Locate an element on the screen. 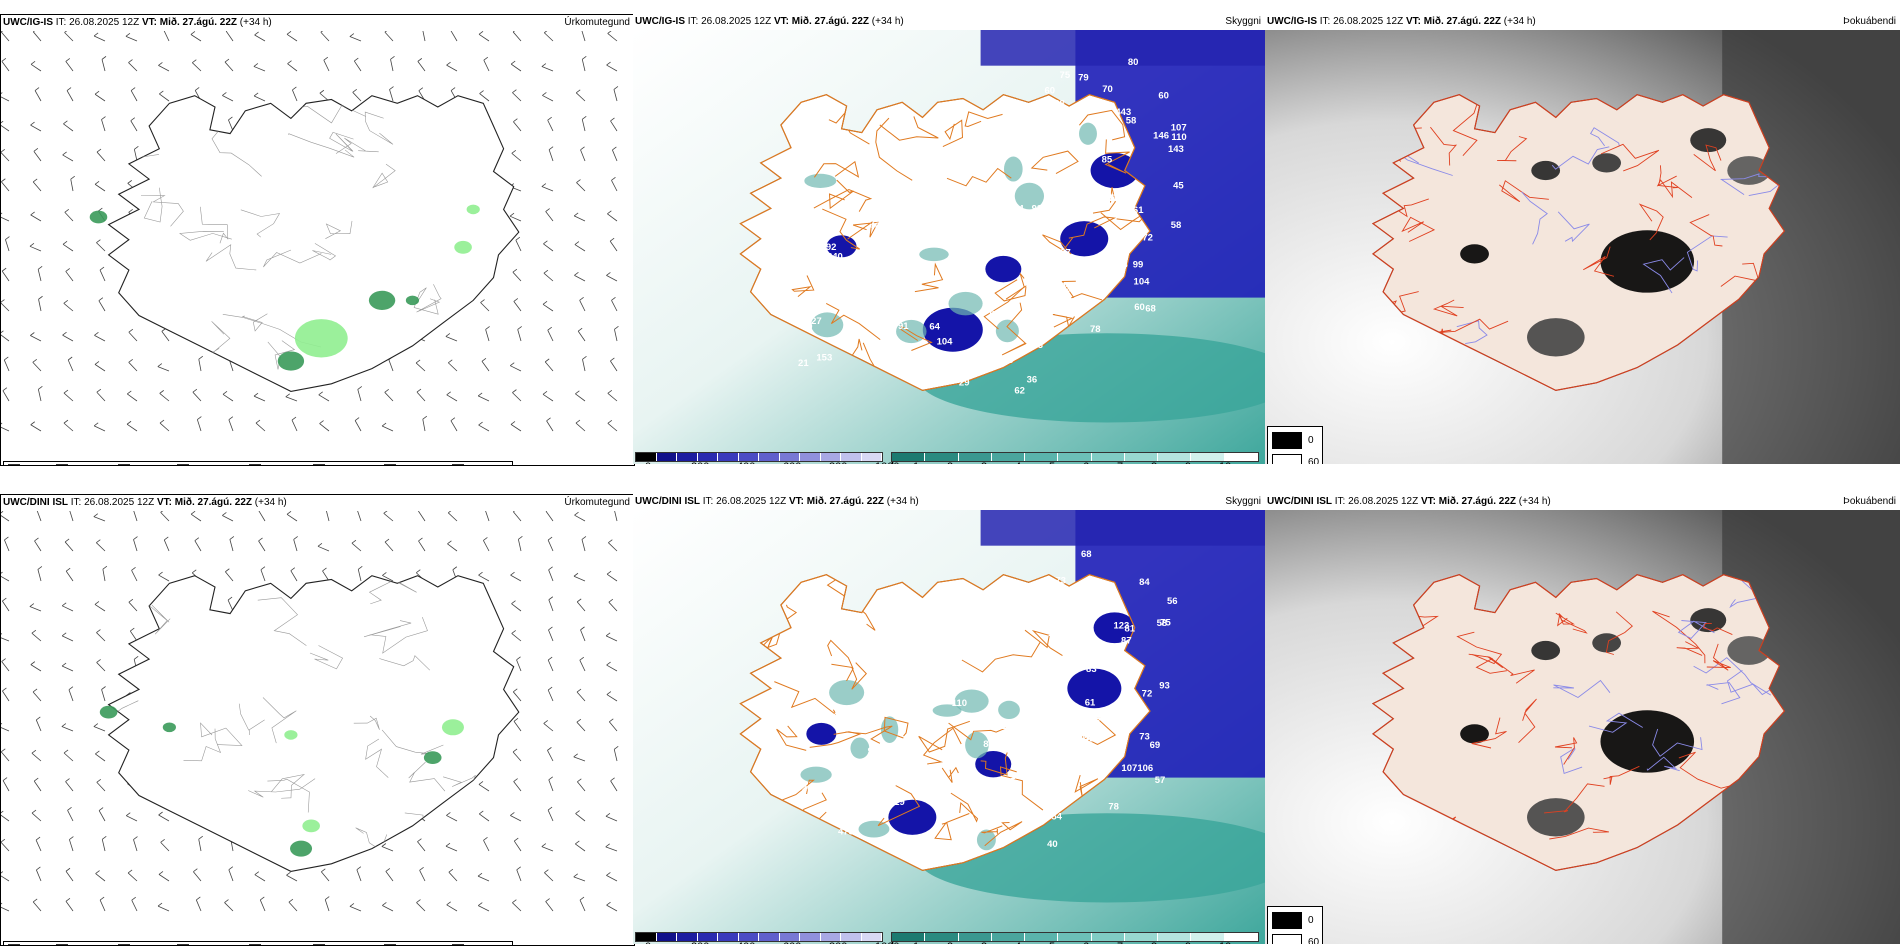  cloud-base-value: 21 is located at coordinates (803, 363).